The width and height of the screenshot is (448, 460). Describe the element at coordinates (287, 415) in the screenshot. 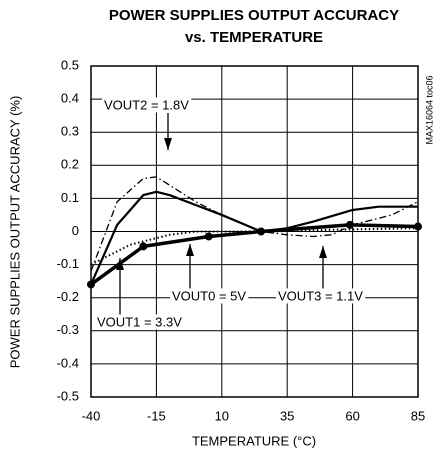

I see `x-tick-label: 35` at that location.